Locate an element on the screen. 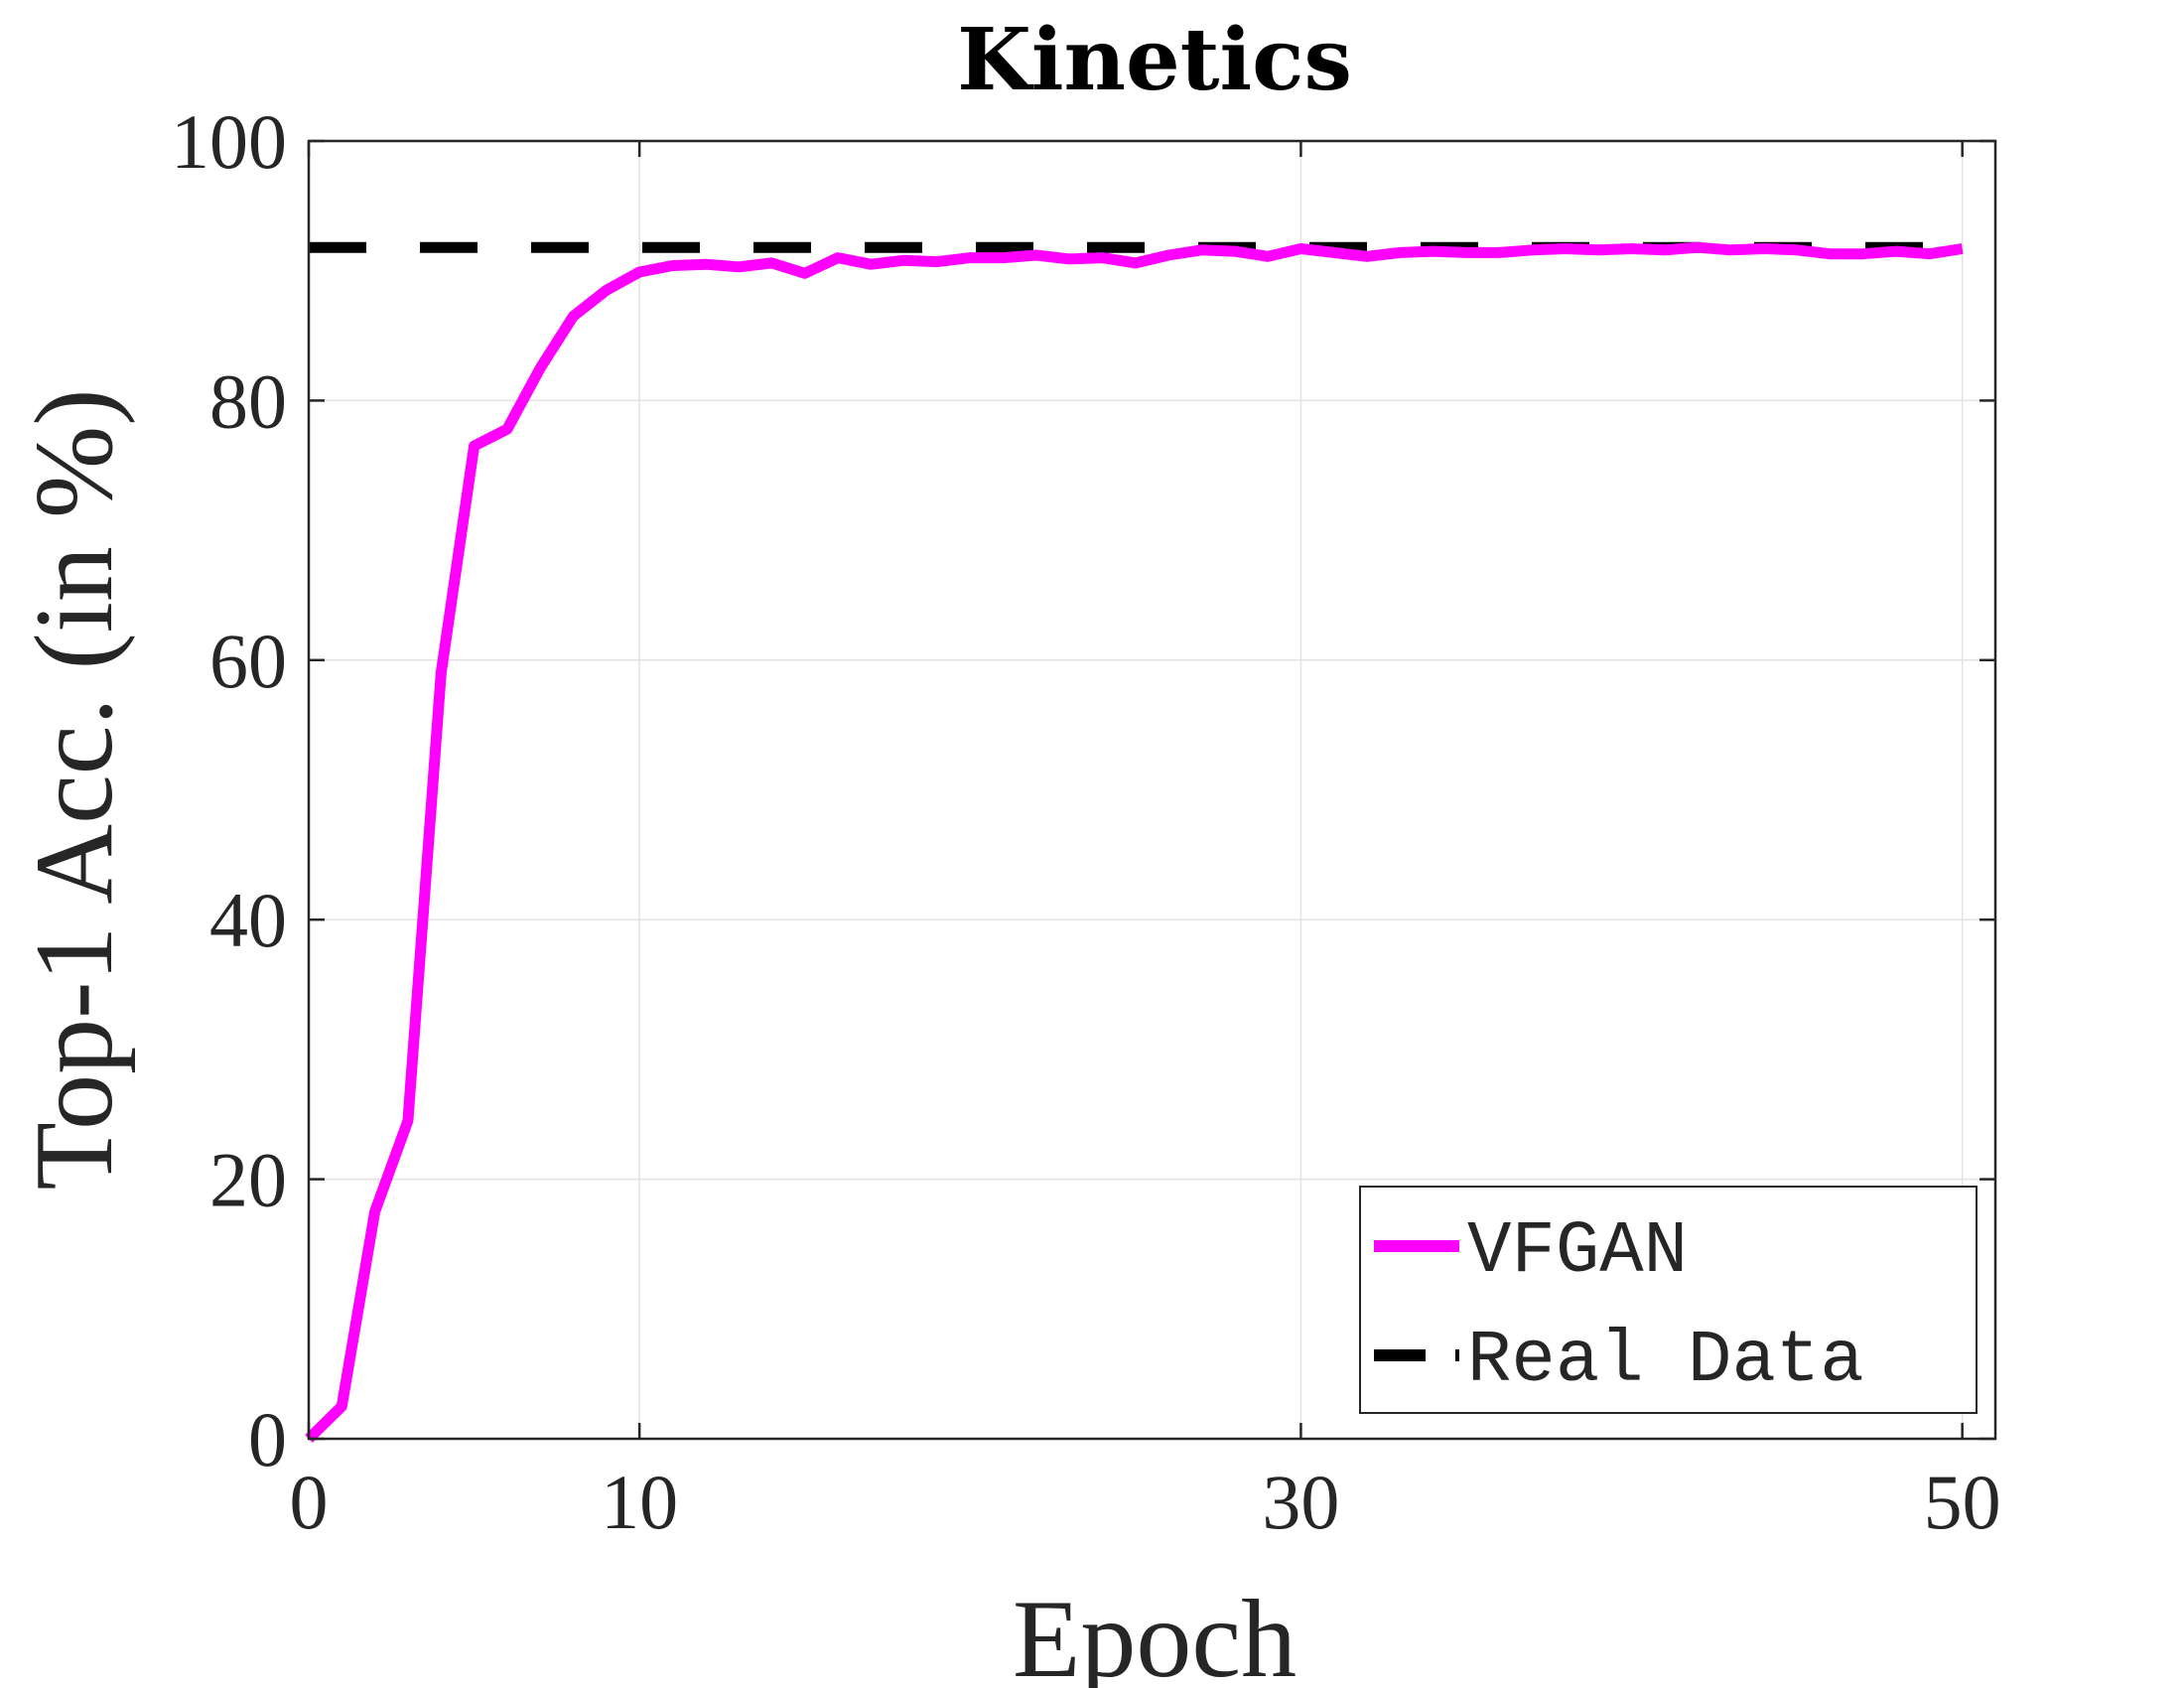 The width and height of the screenshot is (2184, 1688). y-tick-label: 80 is located at coordinates (248, 400).